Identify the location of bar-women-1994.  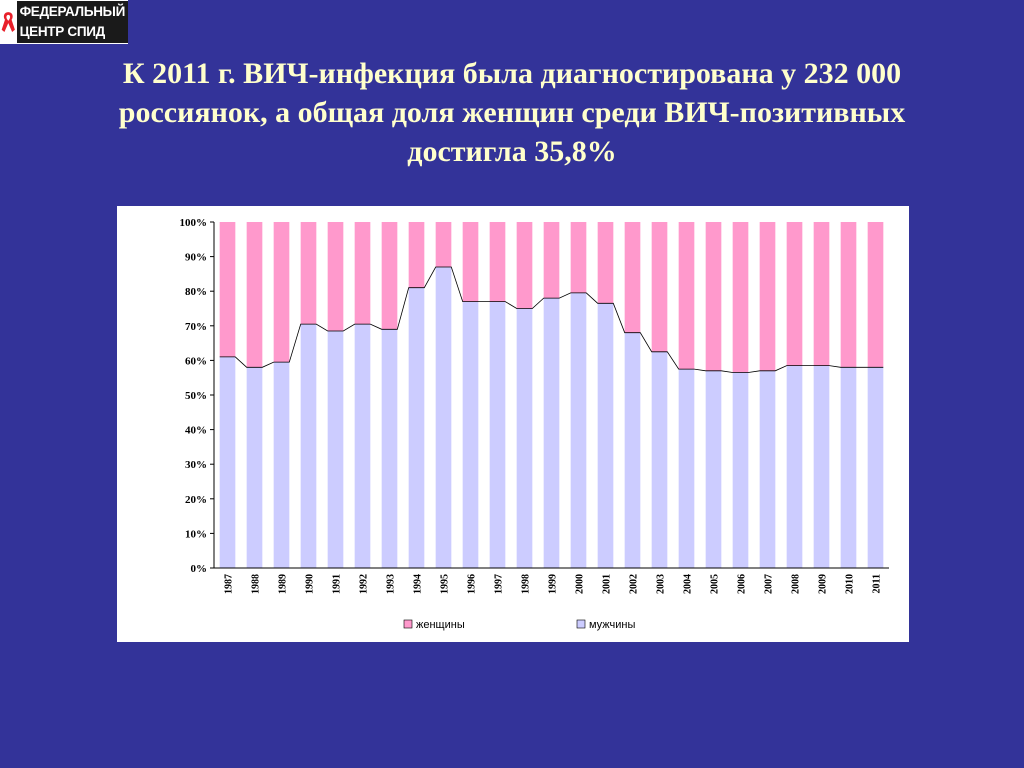
(416, 255).